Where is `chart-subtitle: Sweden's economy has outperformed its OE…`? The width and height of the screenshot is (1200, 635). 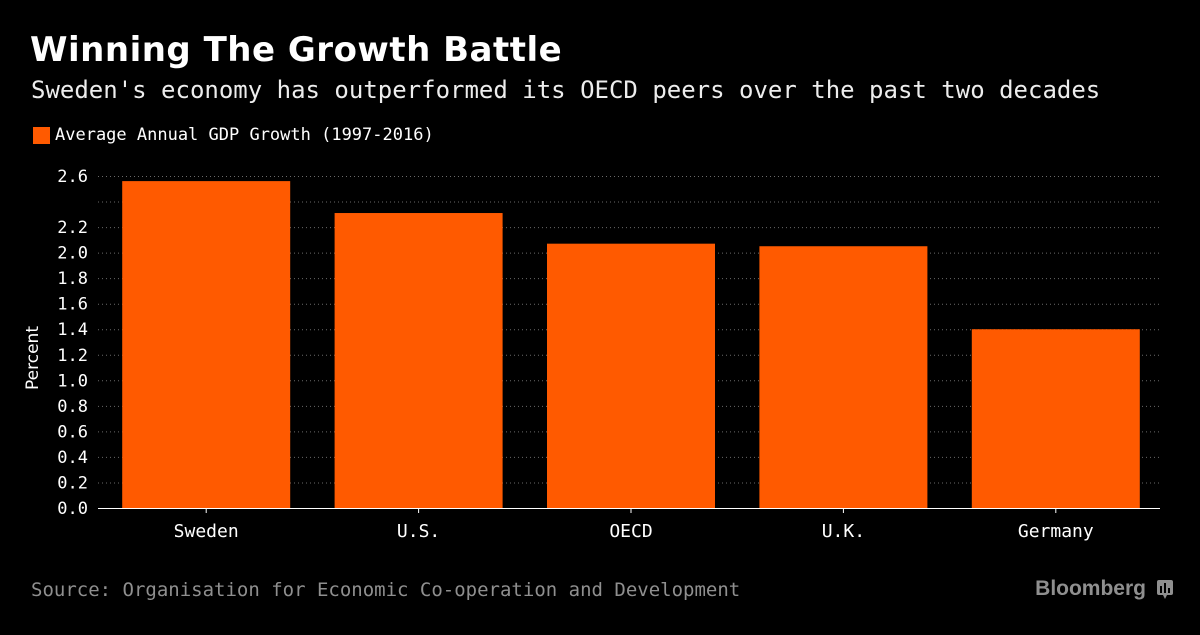 chart-subtitle: Sweden's economy has outperformed its OE… is located at coordinates (566, 90).